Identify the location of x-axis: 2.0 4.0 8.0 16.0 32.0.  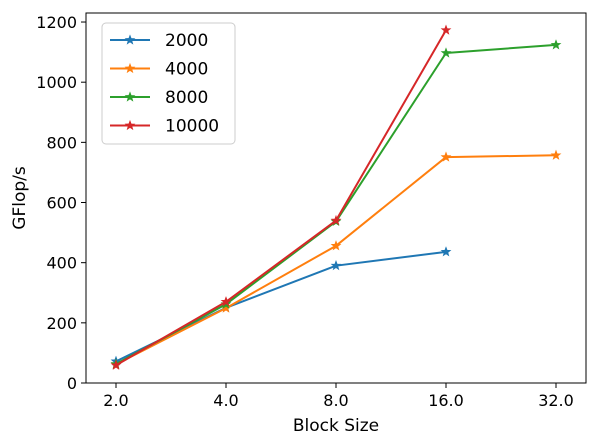
(338, 396).